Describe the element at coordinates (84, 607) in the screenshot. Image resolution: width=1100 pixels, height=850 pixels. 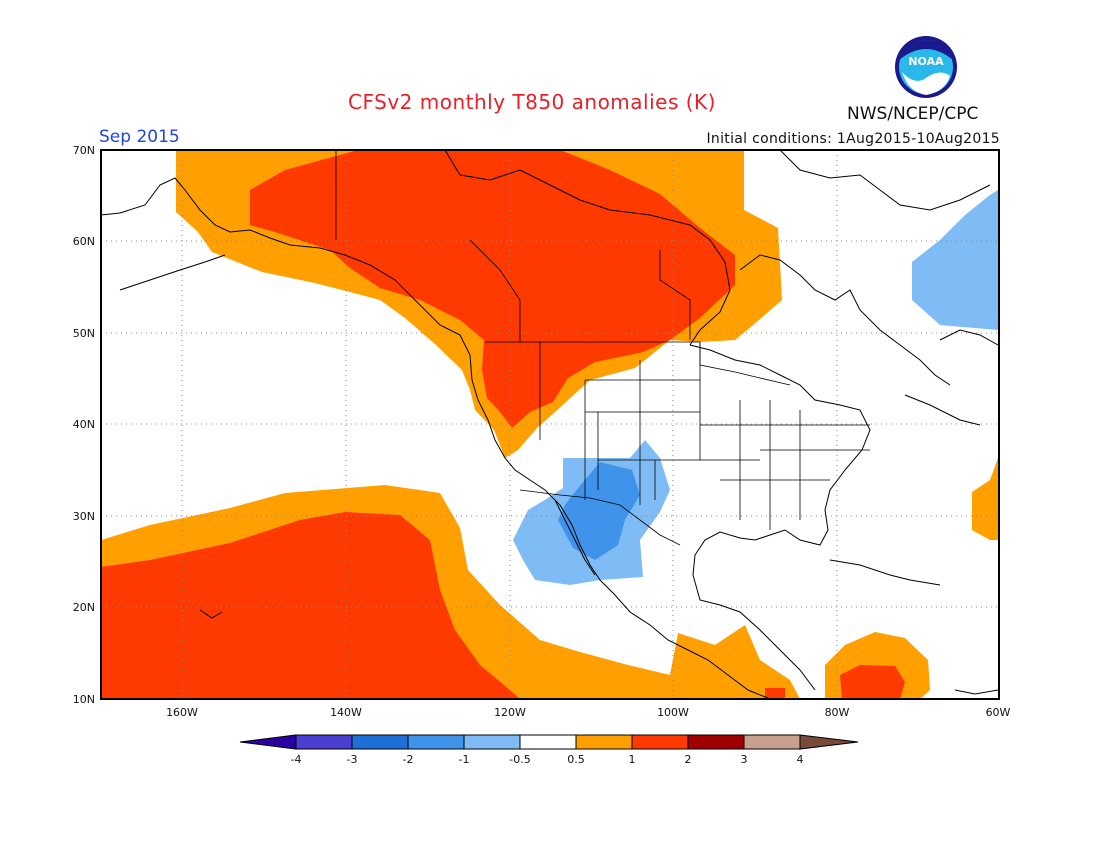
I see `lat-label: 20N` at that location.